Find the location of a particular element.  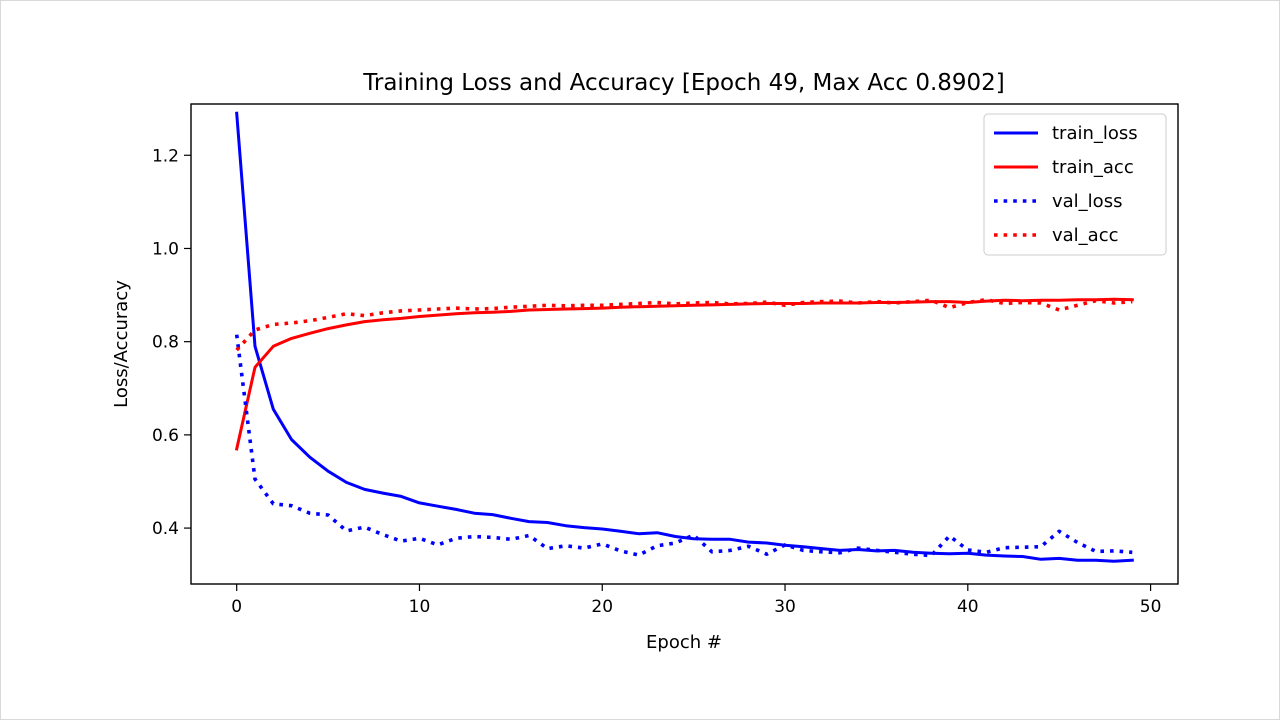

y-axis-ticks: 0.4 0.6 0.8 1.0 1.2 is located at coordinates (171, 342).